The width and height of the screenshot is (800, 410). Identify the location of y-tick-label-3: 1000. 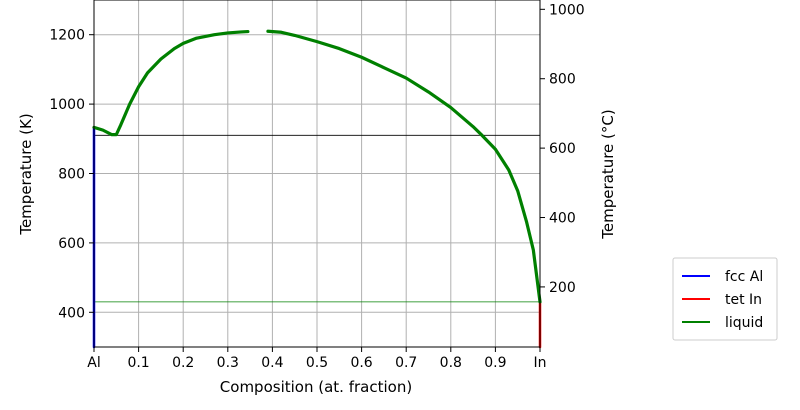
(67, 105).